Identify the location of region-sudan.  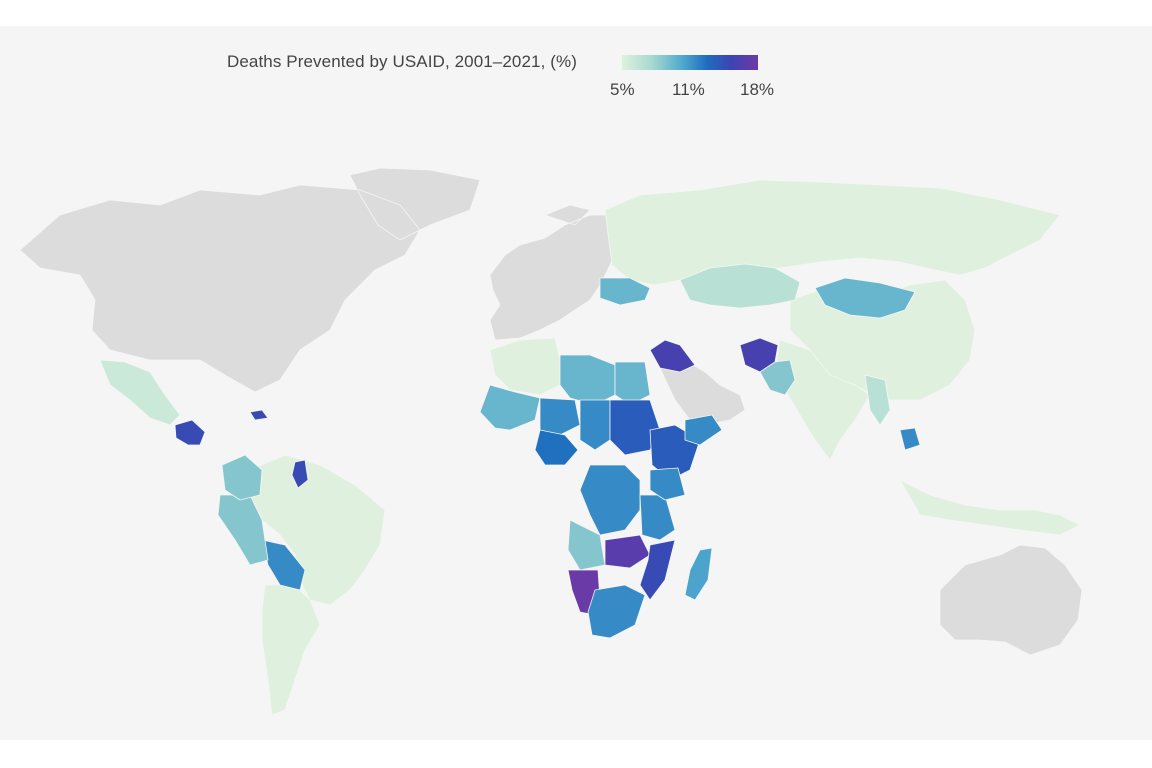
(635, 427).